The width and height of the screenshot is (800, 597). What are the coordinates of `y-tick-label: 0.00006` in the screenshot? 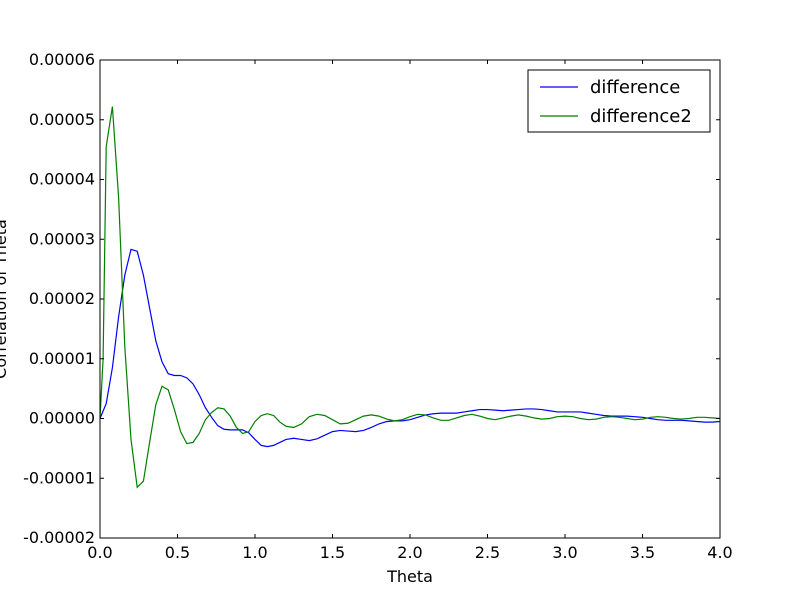 It's located at (62, 59).